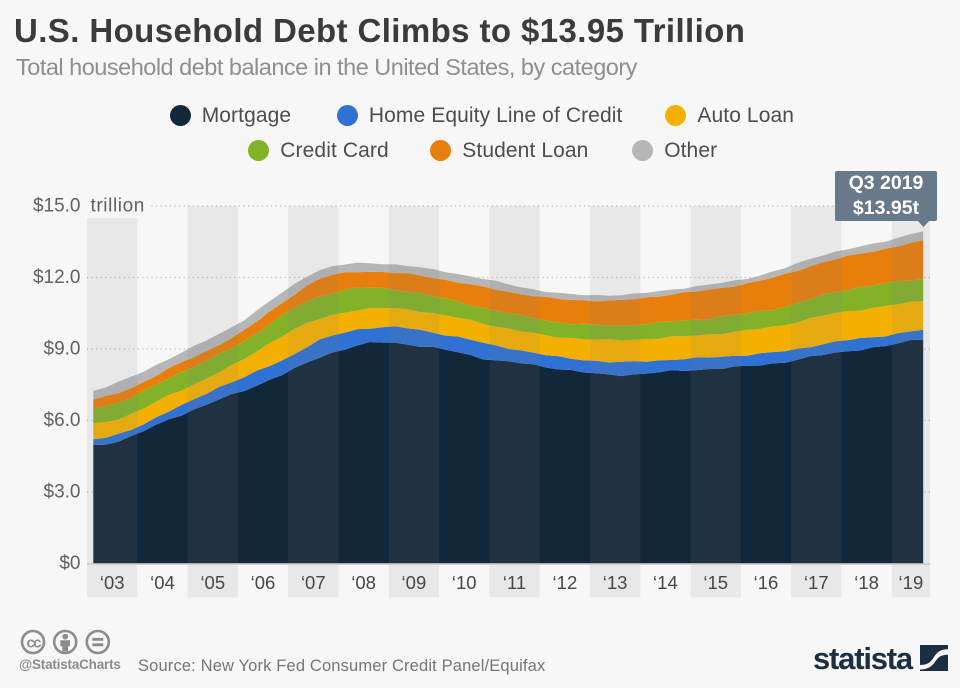 This screenshot has height=688, width=960. Describe the element at coordinates (69, 563) in the screenshot. I see `svg-text: $0` at that location.